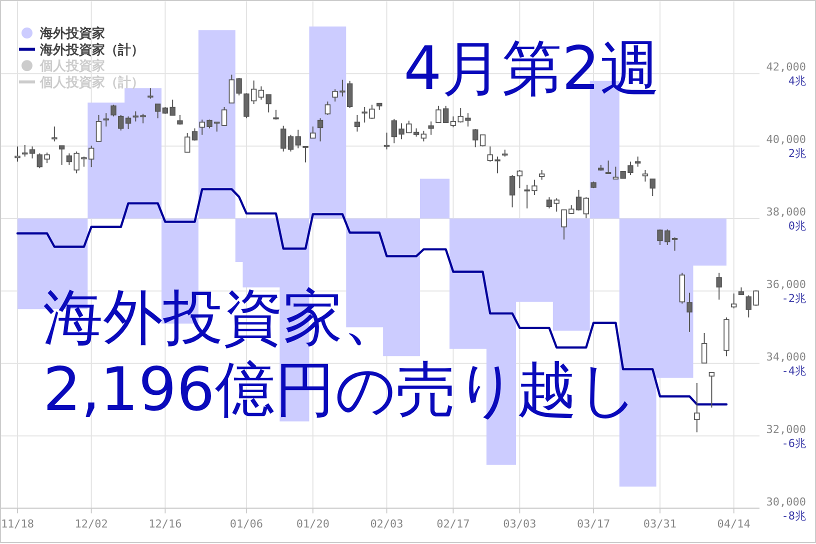  Describe the element at coordinates (797, 153) in the screenshot. I see `y2-tick-label: 2兆` at that location.